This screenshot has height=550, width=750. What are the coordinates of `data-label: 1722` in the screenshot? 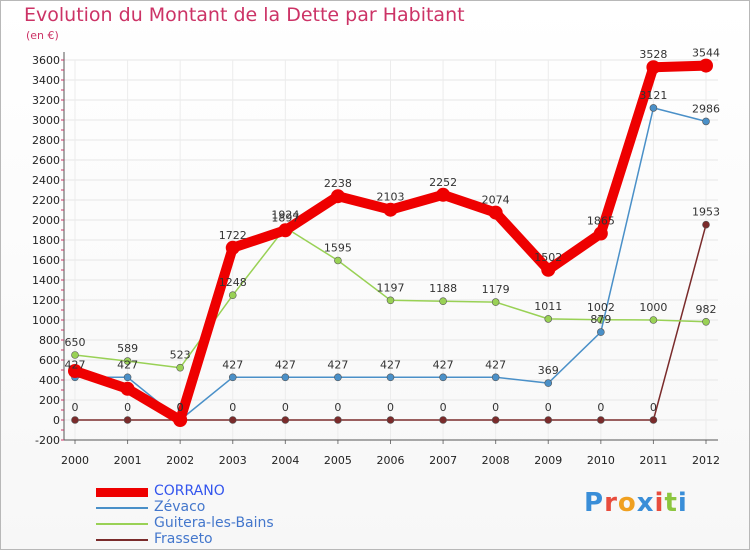 It's located at (233, 235).